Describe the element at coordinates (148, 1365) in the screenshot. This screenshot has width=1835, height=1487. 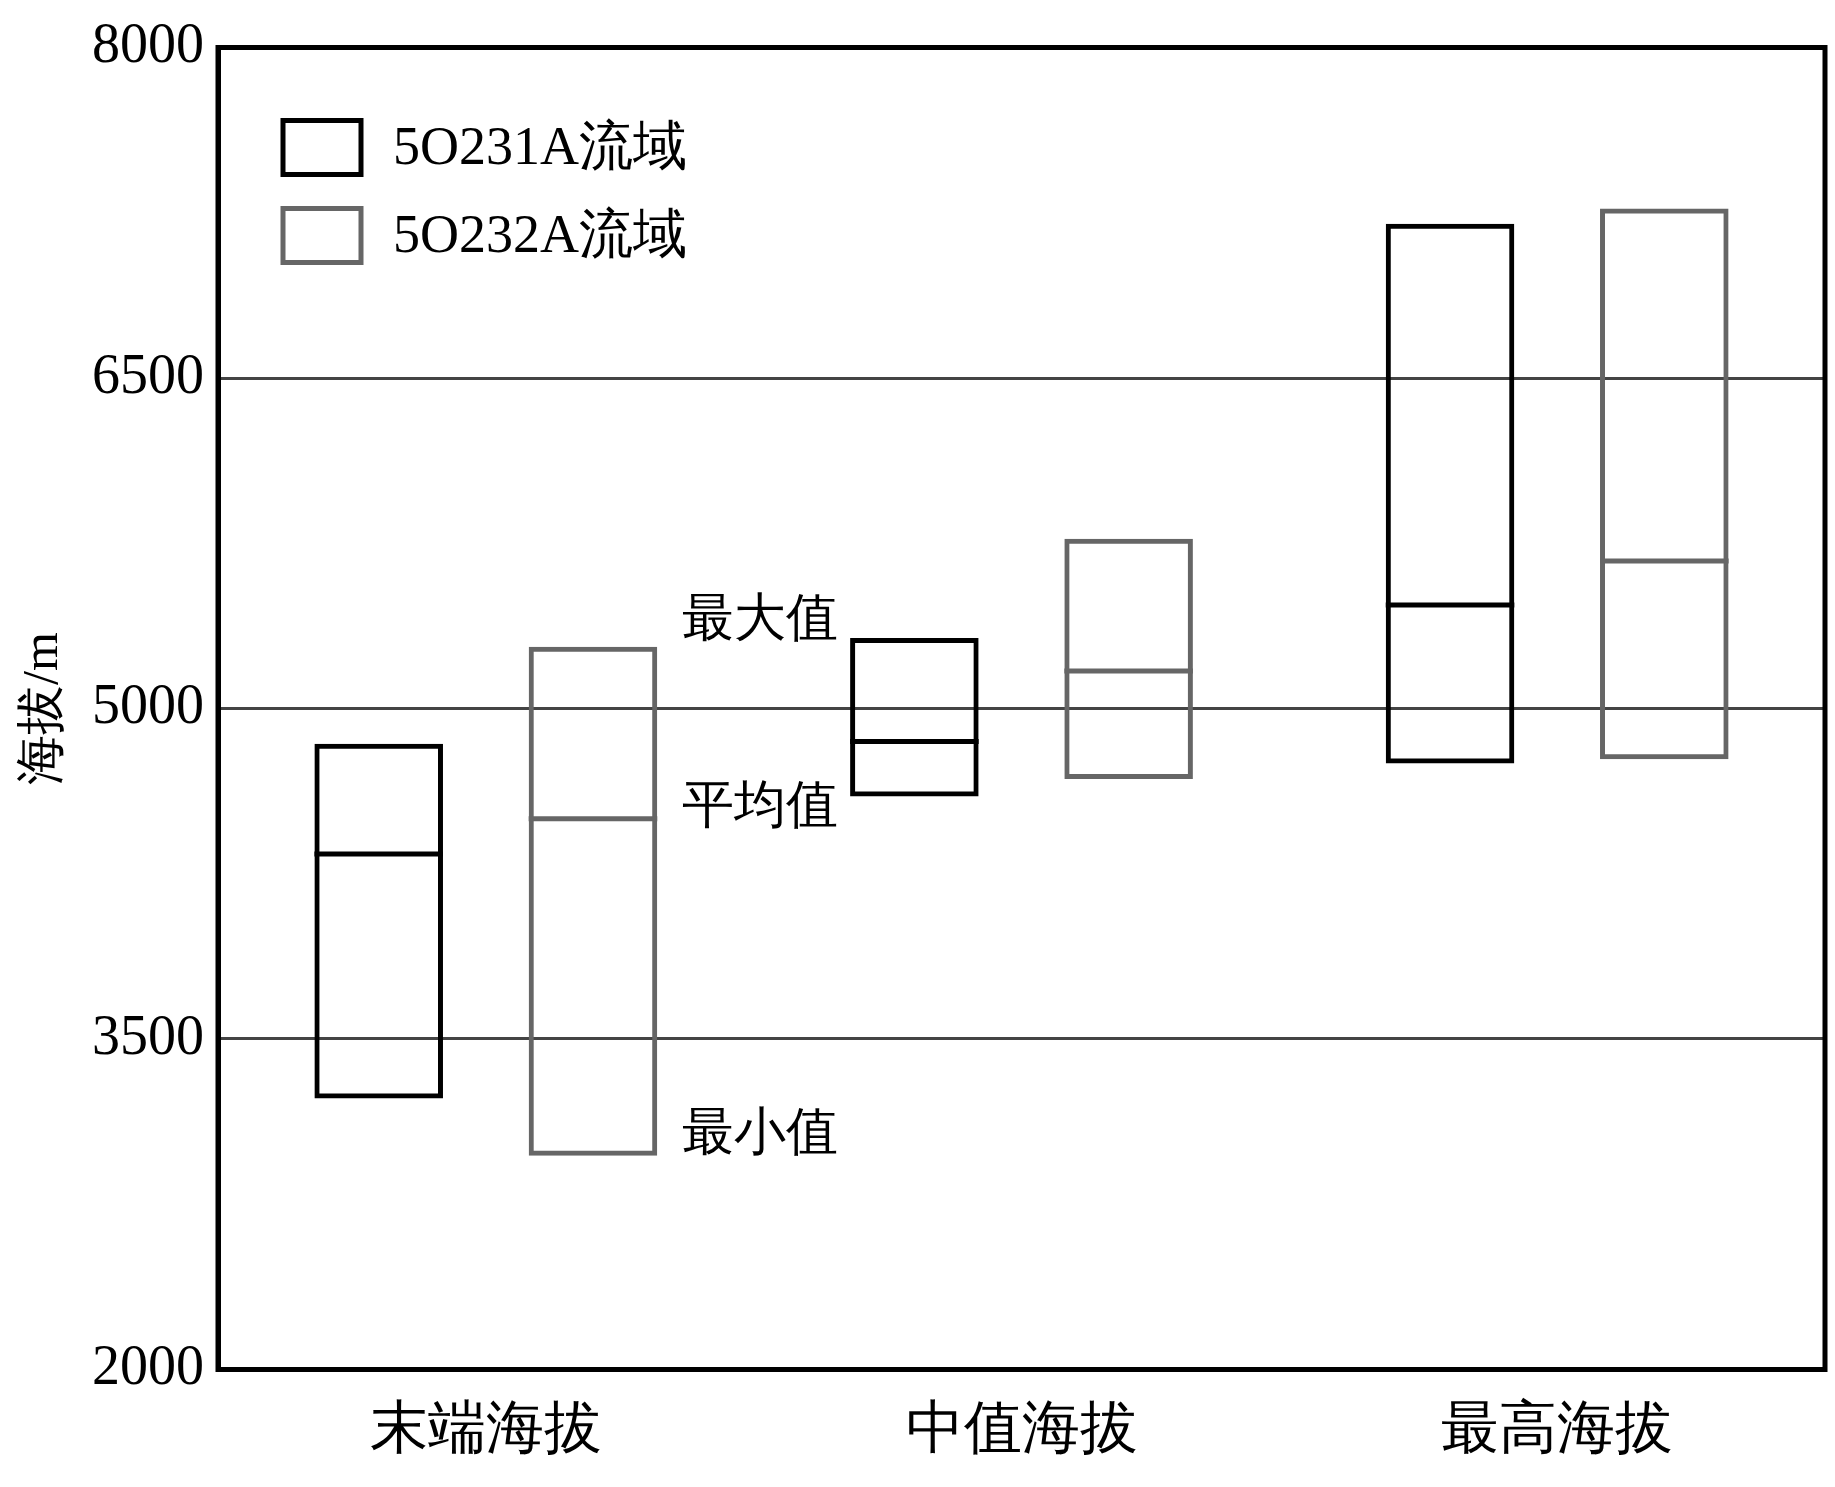
I see `y-tick-label: 2000` at that location.